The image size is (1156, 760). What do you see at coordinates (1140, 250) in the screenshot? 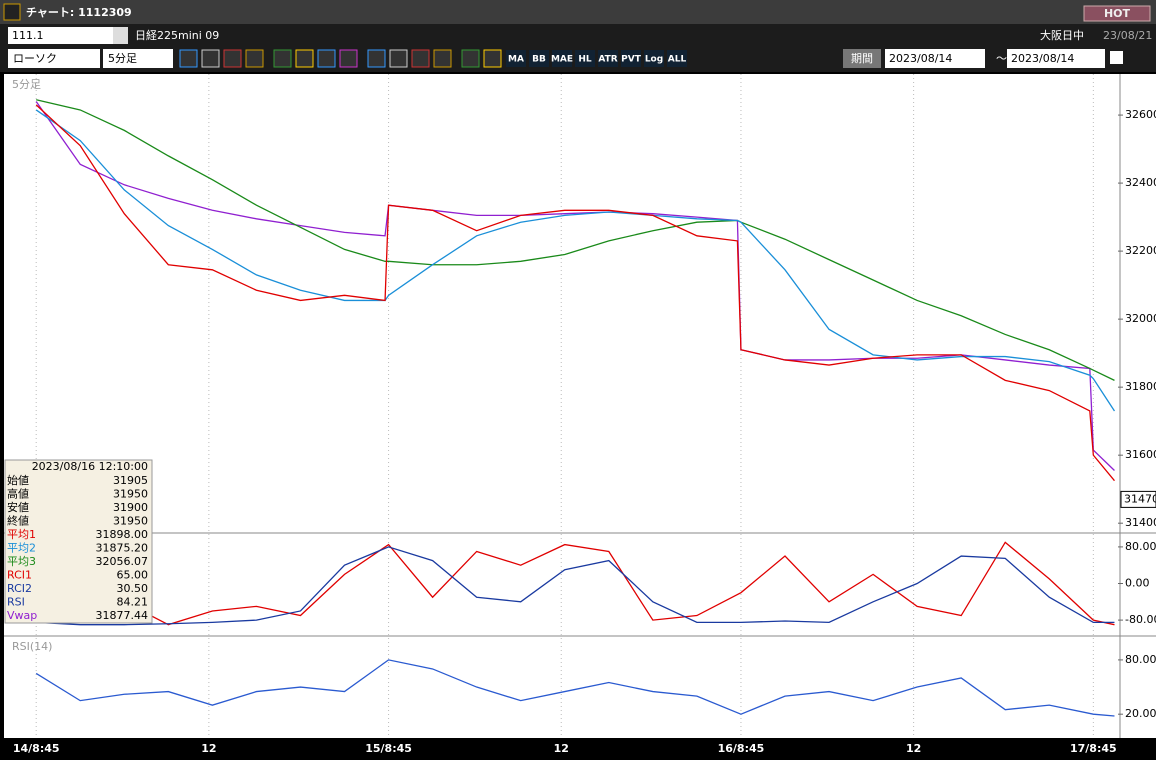
I see `y-tick-label: 32200` at bounding box center [1140, 250].